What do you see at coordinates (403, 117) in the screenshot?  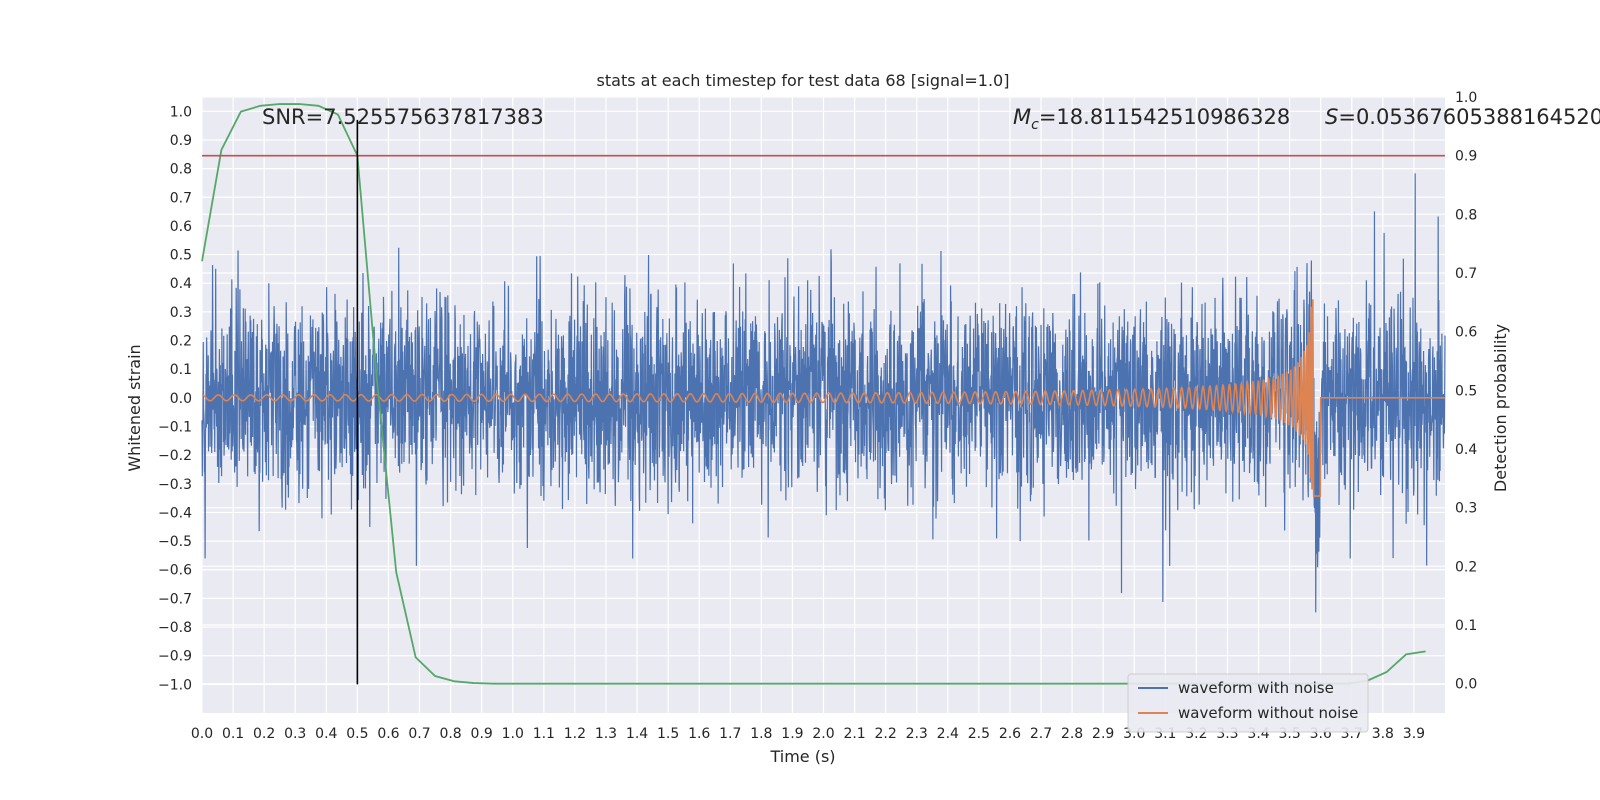 I see `snr-annotation: SNR=7.525575637817383` at bounding box center [403, 117].